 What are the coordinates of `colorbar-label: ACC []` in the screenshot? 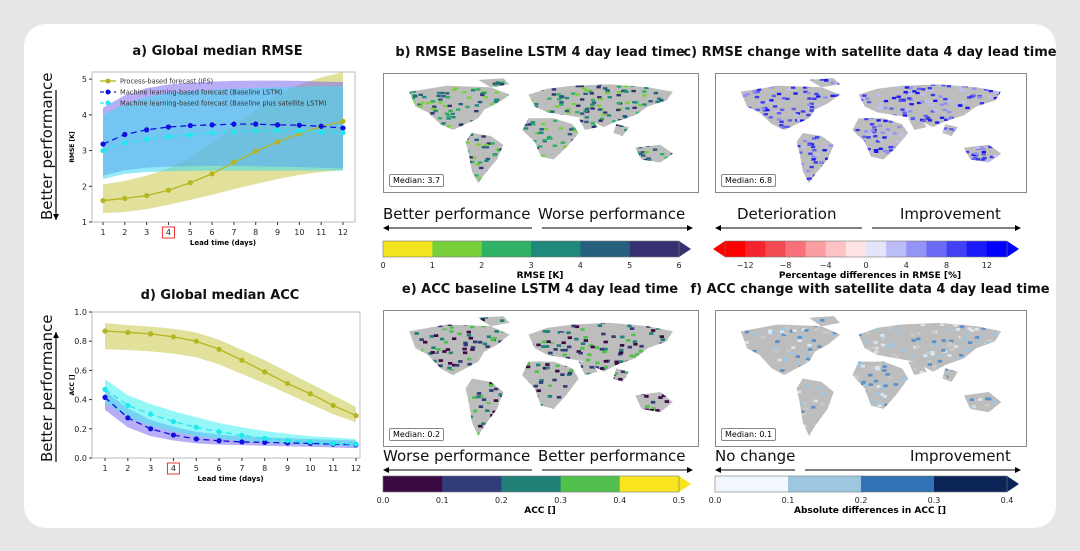 It's located at (540, 511).